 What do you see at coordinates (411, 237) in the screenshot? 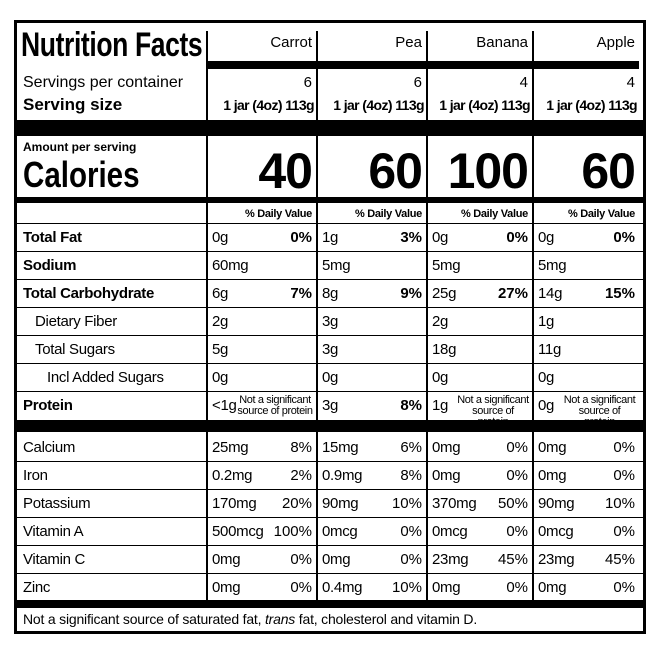
I see `daily-value: 3%` at bounding box center [411, 237].